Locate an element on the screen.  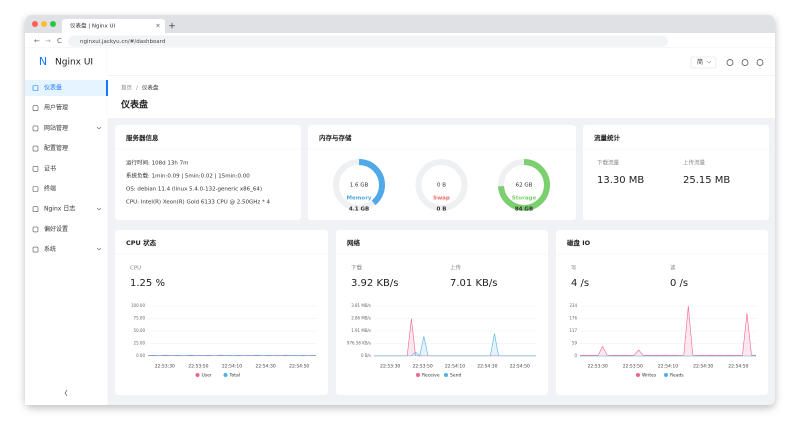
close-button is located at coordinates (35, 24).